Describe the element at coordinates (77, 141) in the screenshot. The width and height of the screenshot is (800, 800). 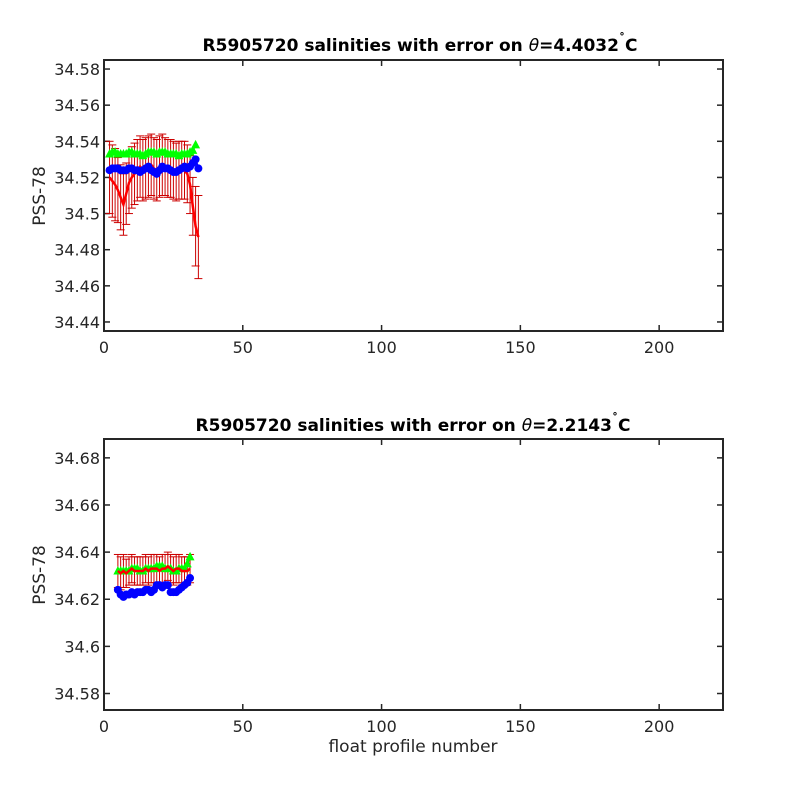
I see `y-tick-label: 34.54` at that location.